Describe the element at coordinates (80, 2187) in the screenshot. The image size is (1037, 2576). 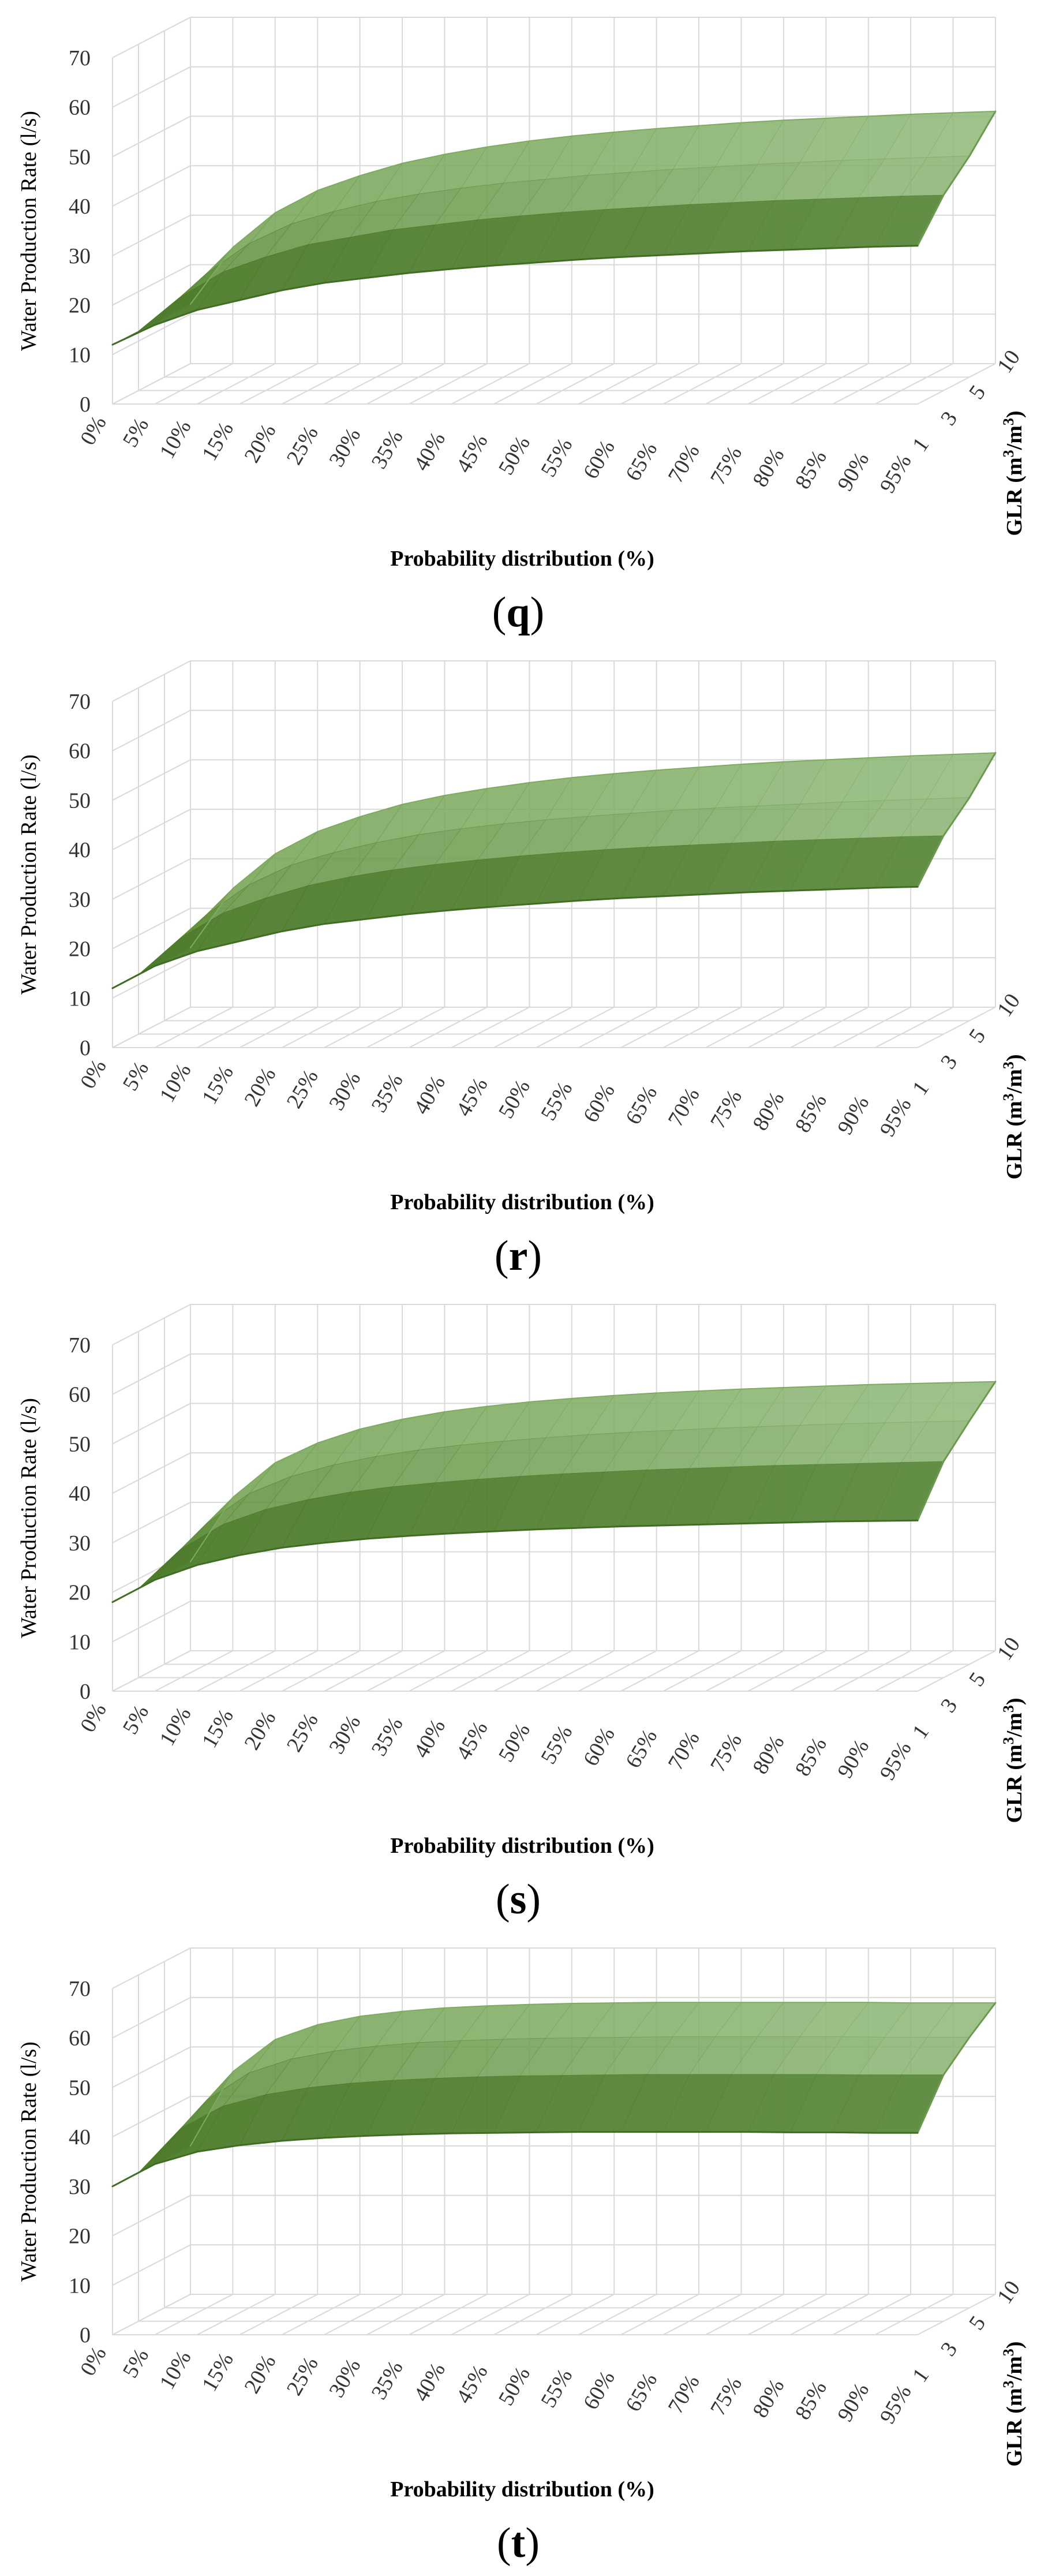
I see `y-tick-label: 30` at that location.